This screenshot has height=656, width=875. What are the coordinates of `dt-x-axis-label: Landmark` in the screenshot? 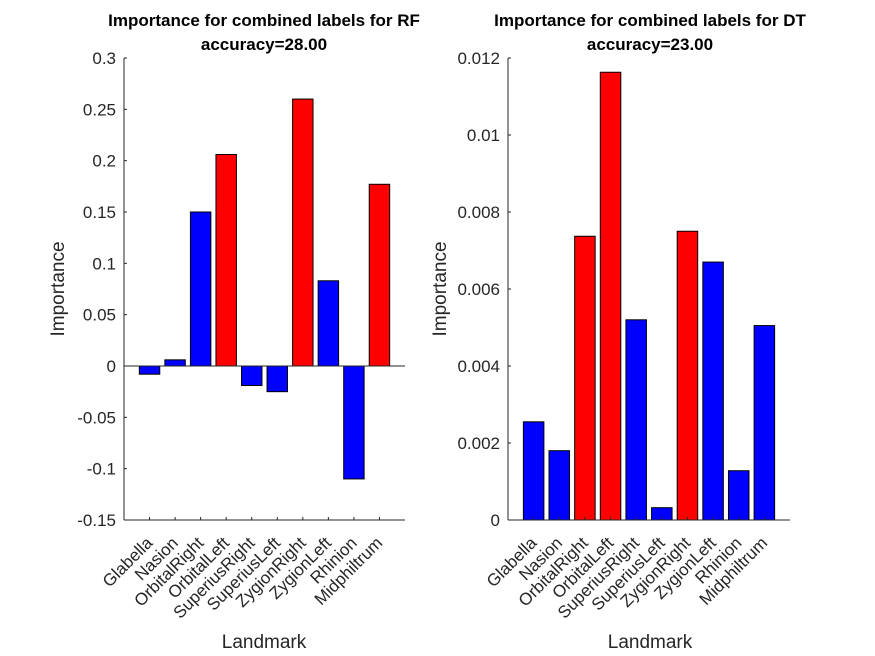 It's located at (650, 642).